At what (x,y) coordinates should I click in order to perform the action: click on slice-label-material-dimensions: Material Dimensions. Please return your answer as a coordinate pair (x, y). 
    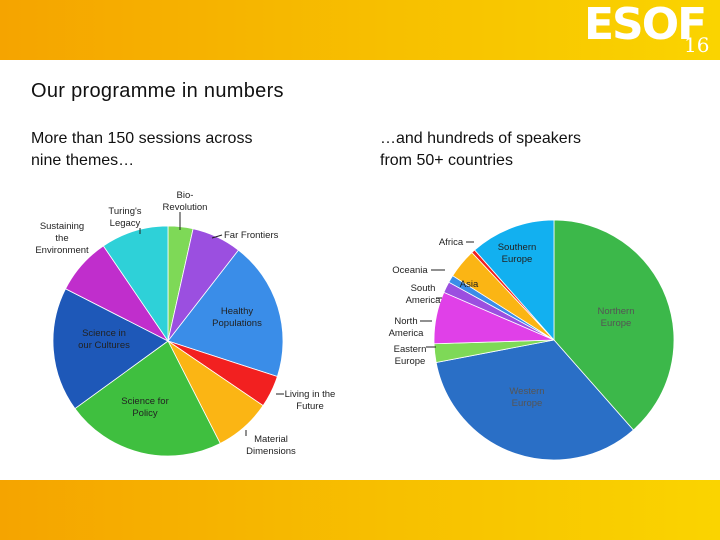
    Looking at the image, I should click on (271, 445).